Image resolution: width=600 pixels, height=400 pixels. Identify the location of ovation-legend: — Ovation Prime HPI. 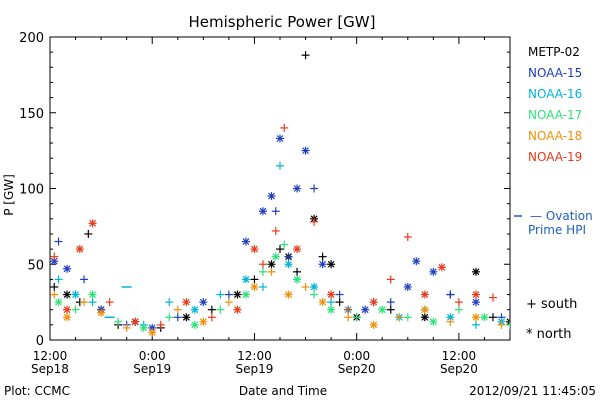
(560, 223).